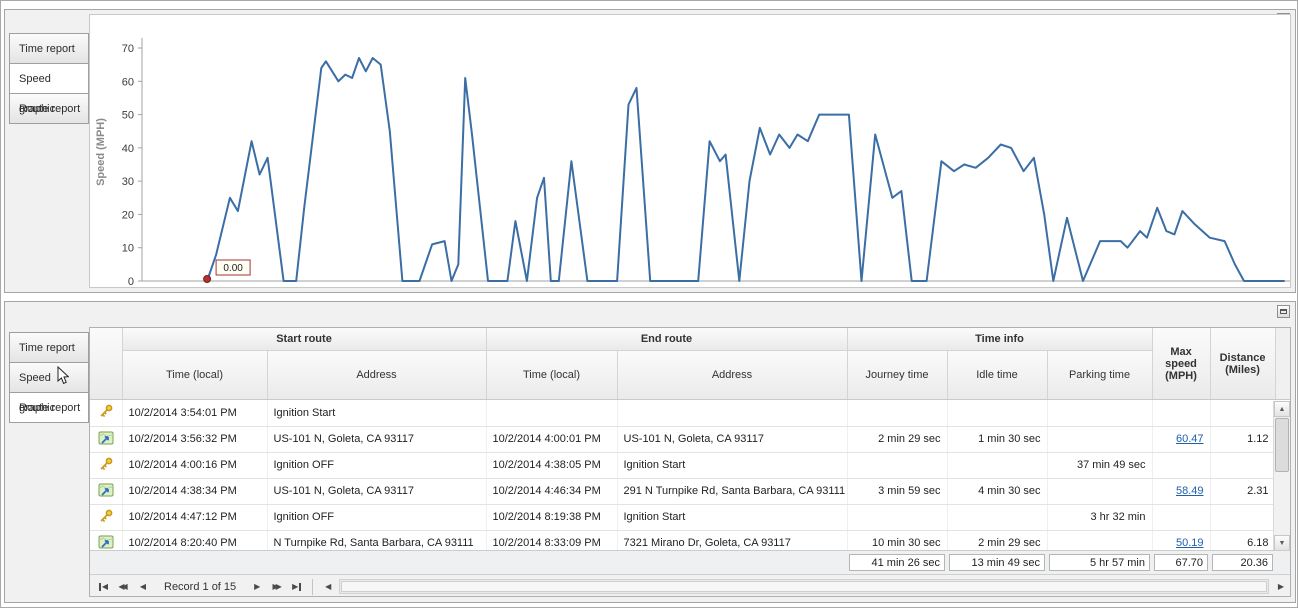 The height and width of the screenshot is (608, 1298). I want to click on svg-text: 10, so click(128, 249).